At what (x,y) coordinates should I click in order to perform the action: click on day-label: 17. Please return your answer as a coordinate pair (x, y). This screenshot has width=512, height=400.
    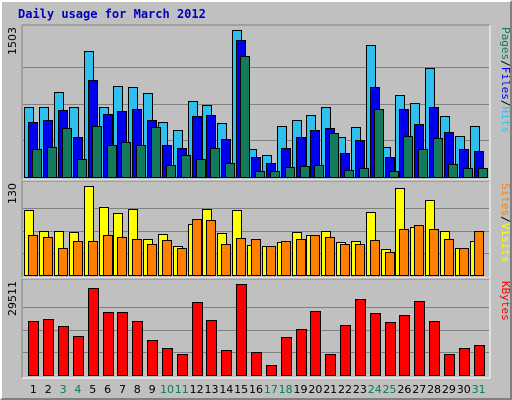
    Looking at the image, I should click on (271, 389).